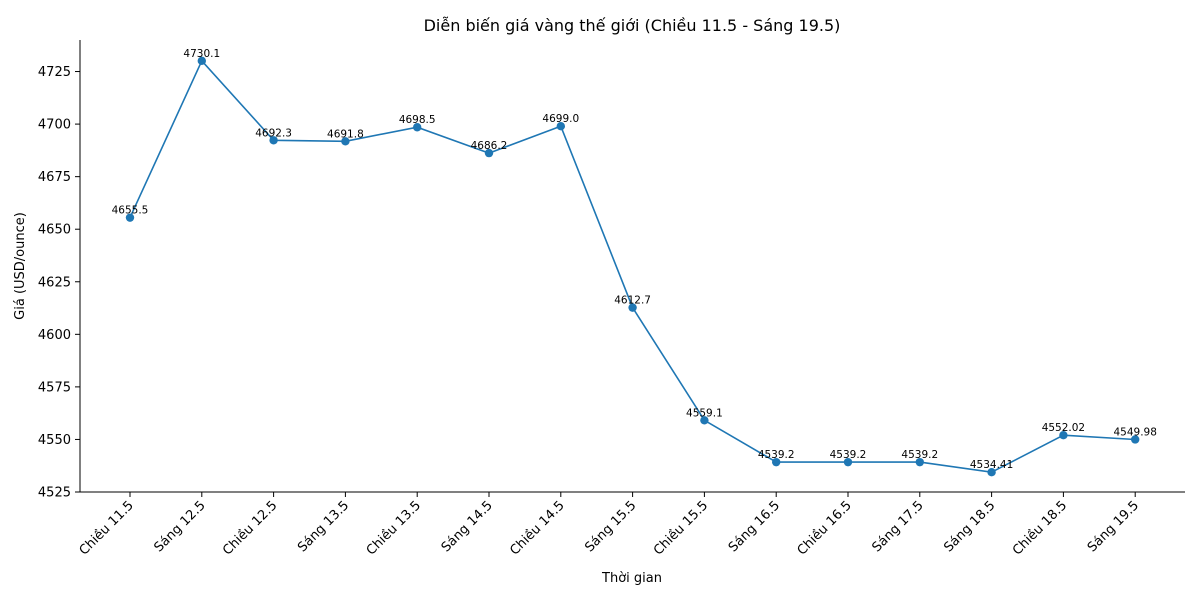 This screenshot has width=1200, height=600. I want to click on data-label: 4686.2, so click(489, 146).